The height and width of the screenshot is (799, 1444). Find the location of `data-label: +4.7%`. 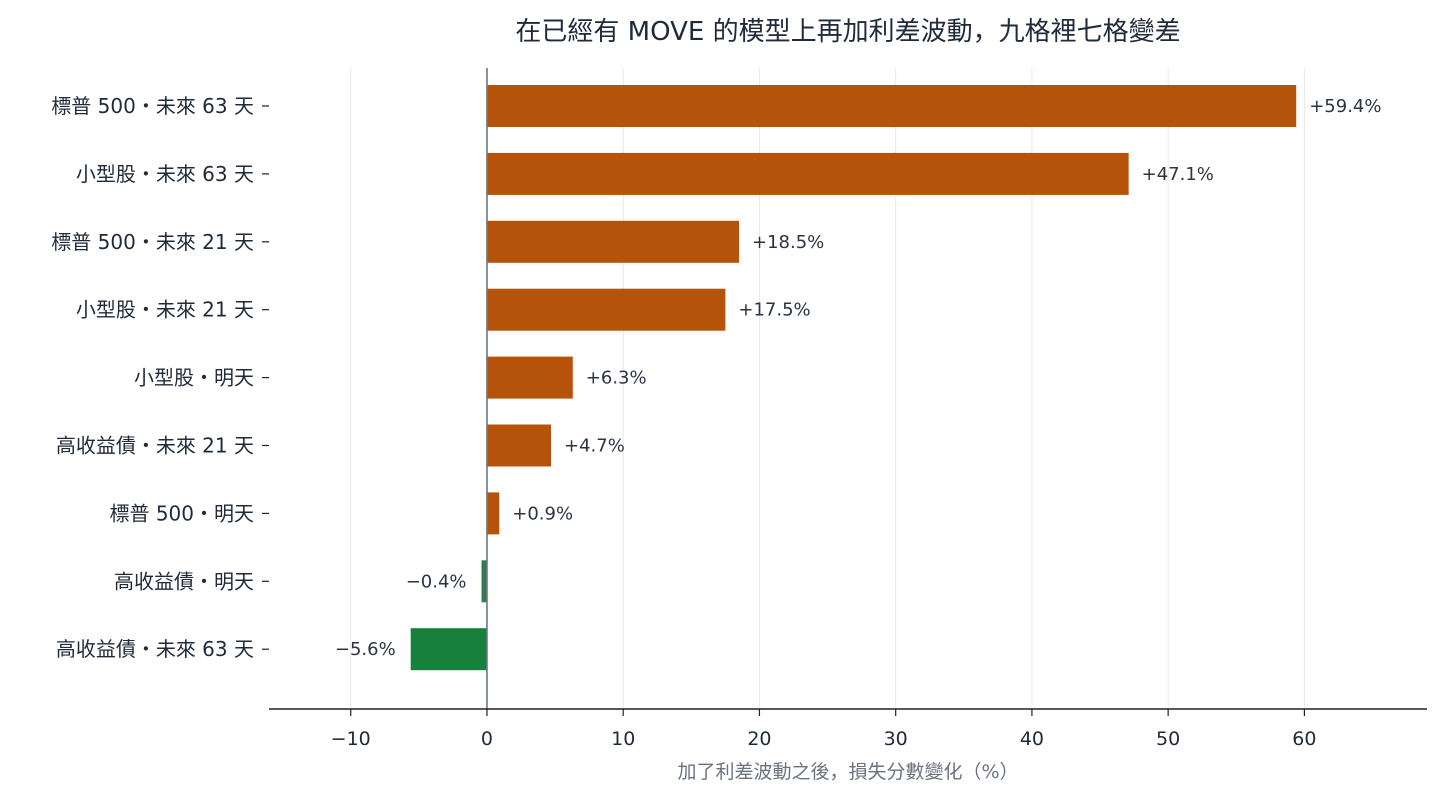

data-label: +4.7% is located at coordinates (594, 446).